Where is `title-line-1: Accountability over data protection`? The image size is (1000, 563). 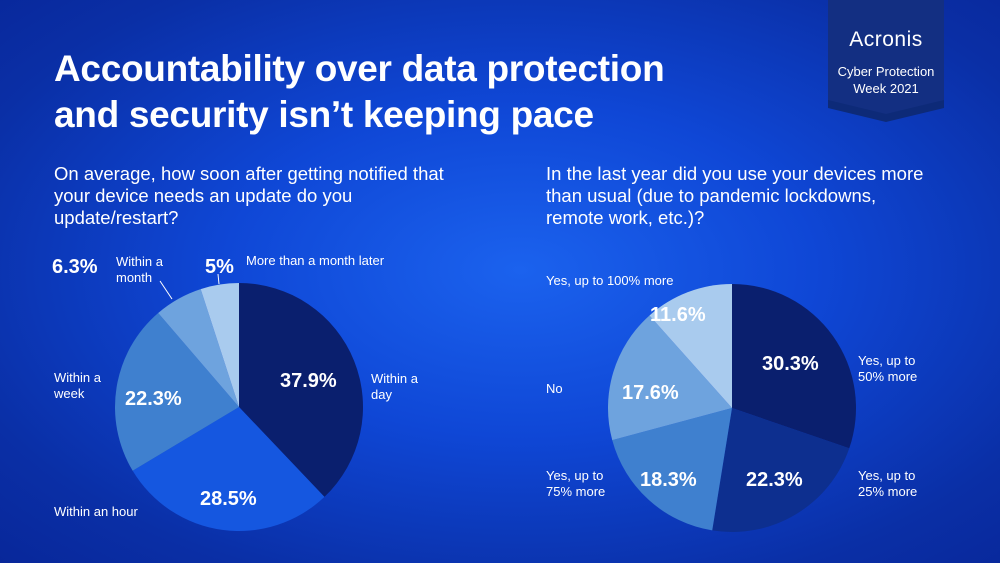
title-line-1: Accountability over data protection is located at coordinates (359, 68).